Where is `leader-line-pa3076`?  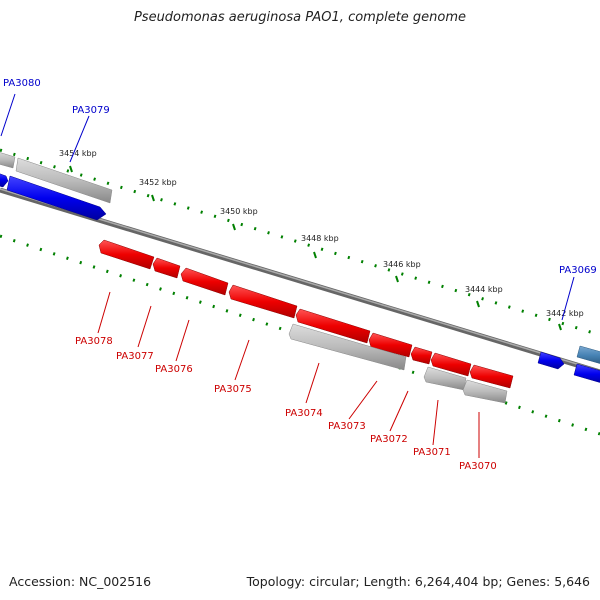
leader-line-pa3076 is located at coordinates (182, 340).